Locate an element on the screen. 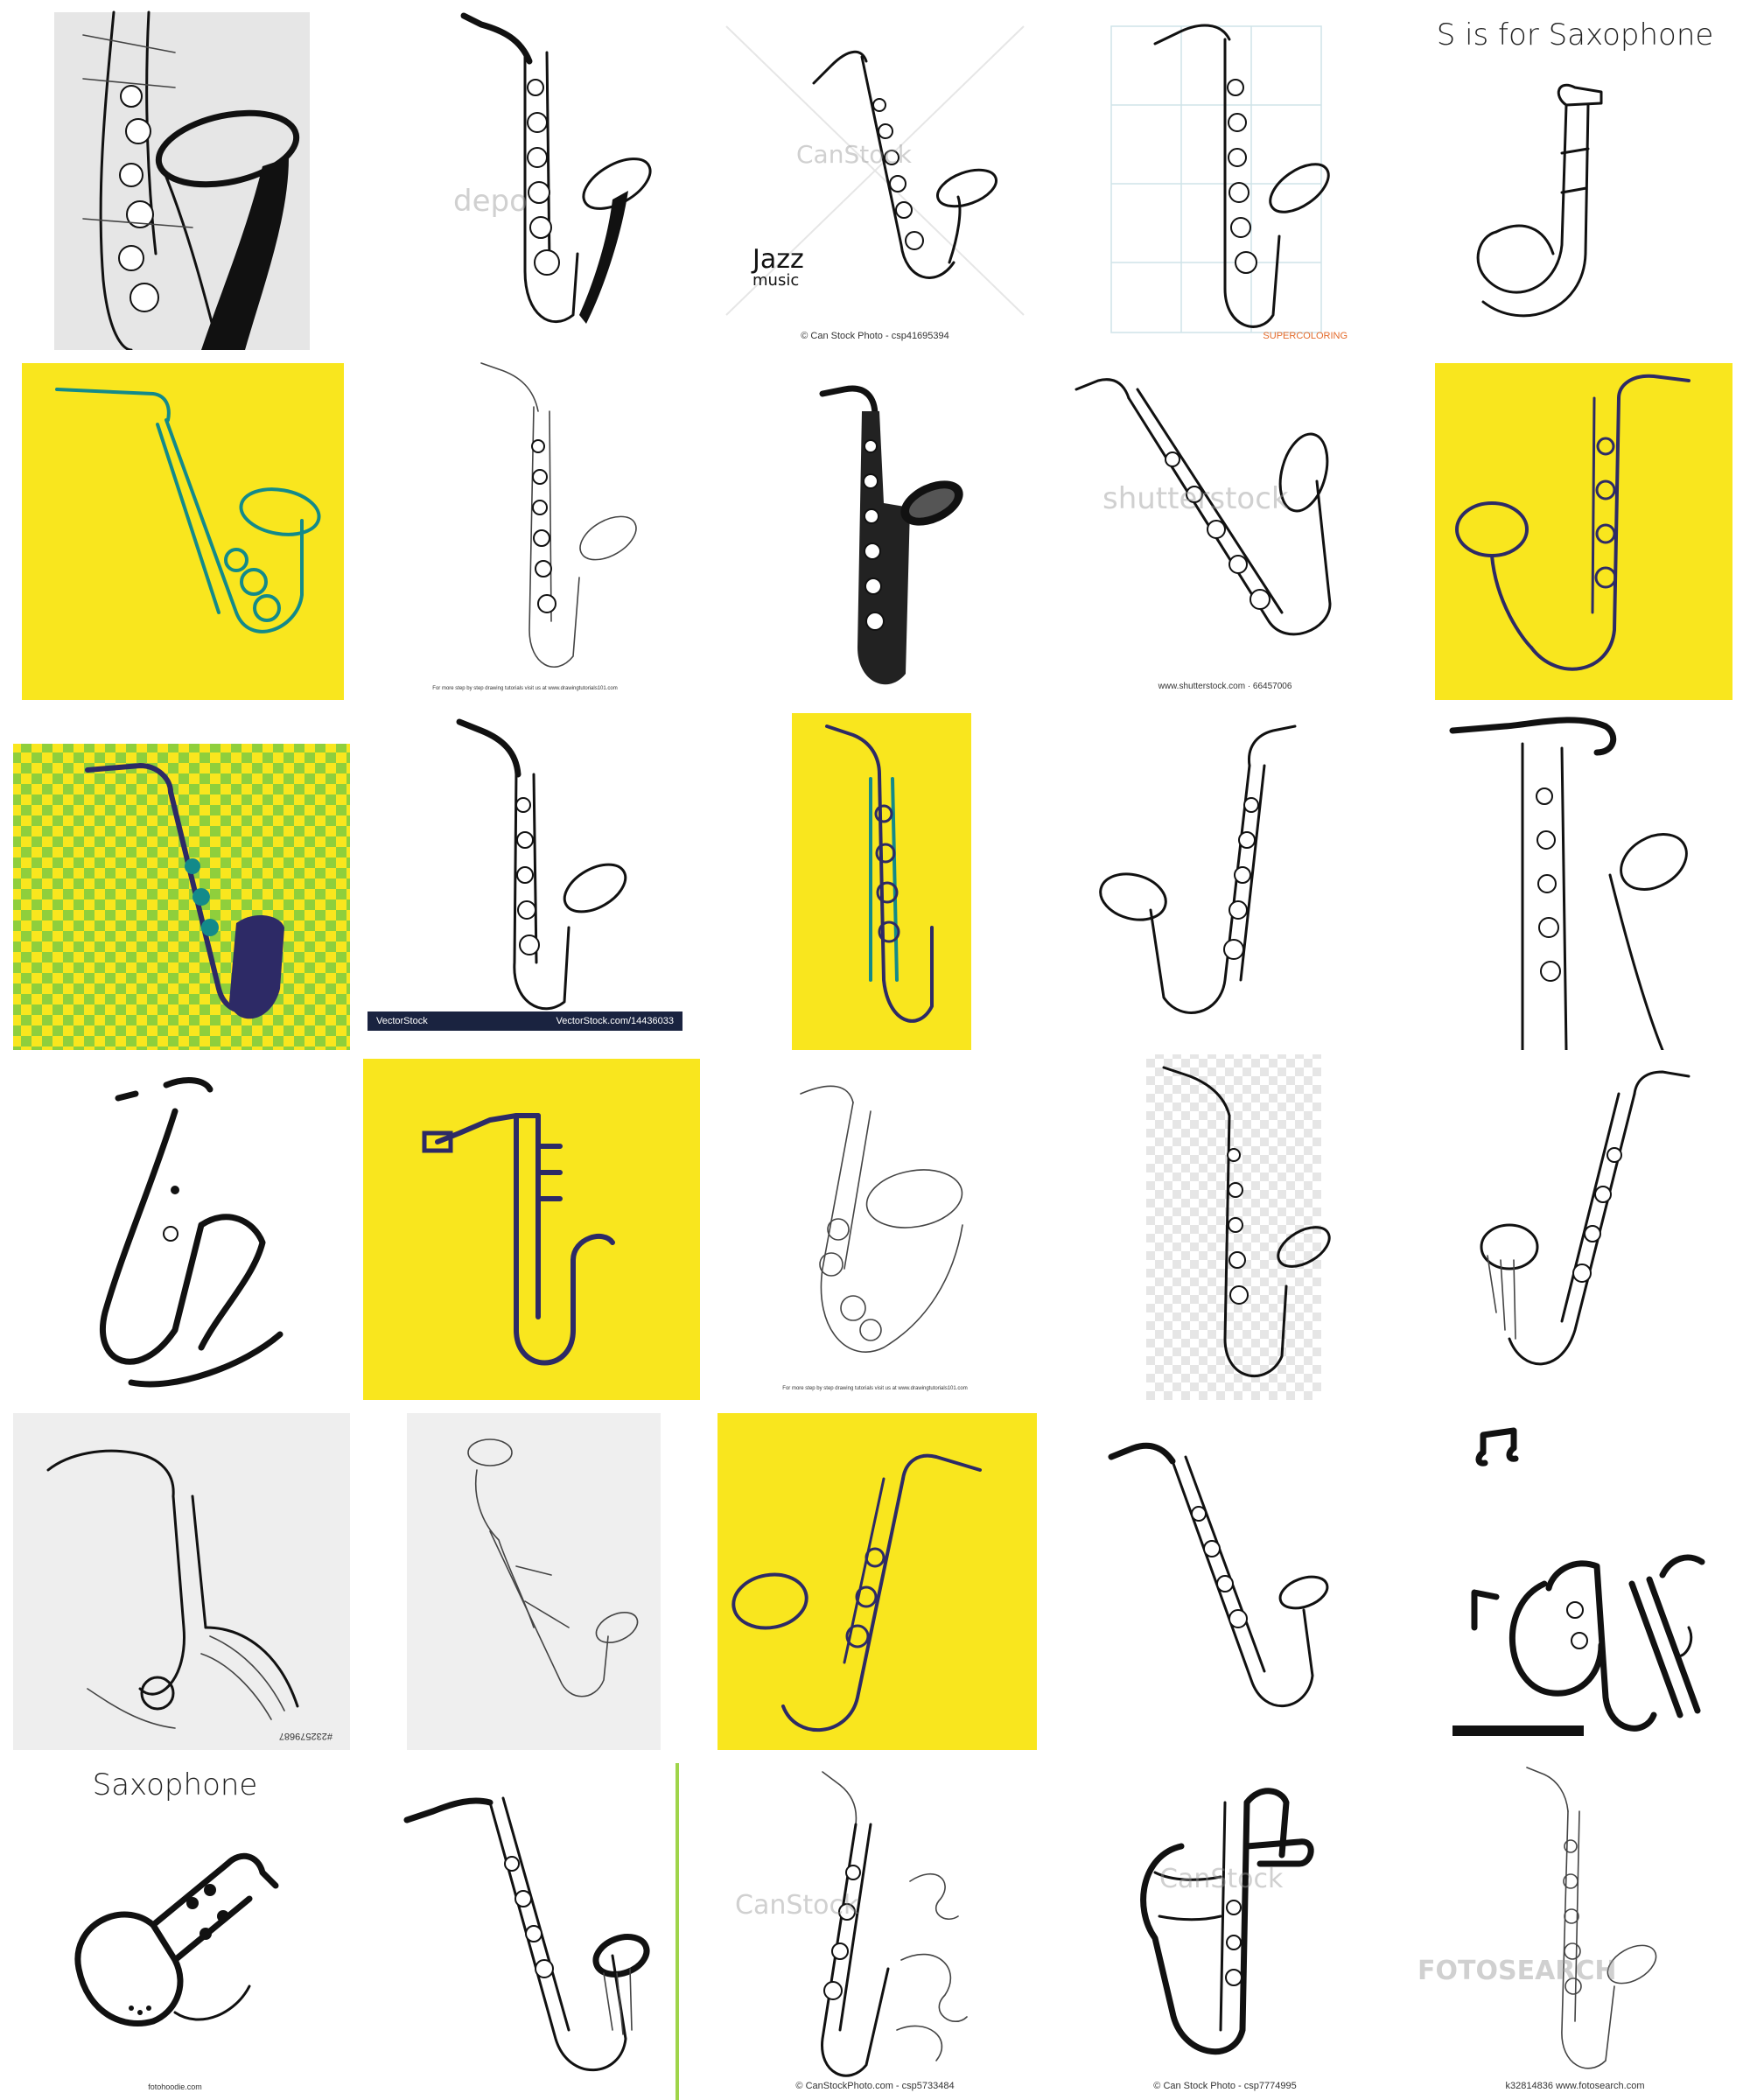 This screenshot has height=2100, width=1750. tile-r1c4: SUPERCOLORING is located at coordinates (1225, 175).